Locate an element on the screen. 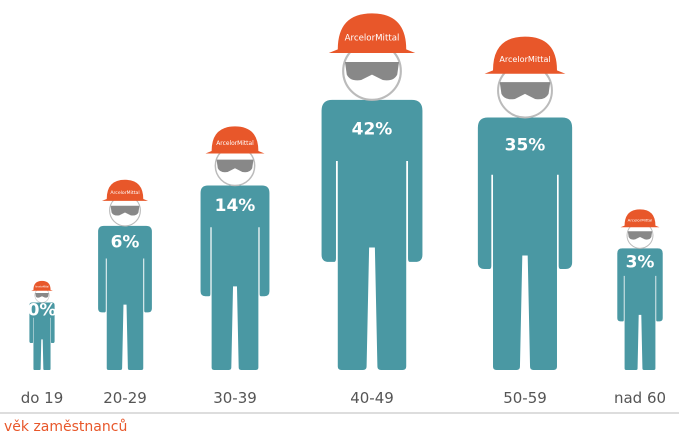 This screenshot has height=437, width=679. x-tick-label: 20-29 is located at coordinates (125, 398).